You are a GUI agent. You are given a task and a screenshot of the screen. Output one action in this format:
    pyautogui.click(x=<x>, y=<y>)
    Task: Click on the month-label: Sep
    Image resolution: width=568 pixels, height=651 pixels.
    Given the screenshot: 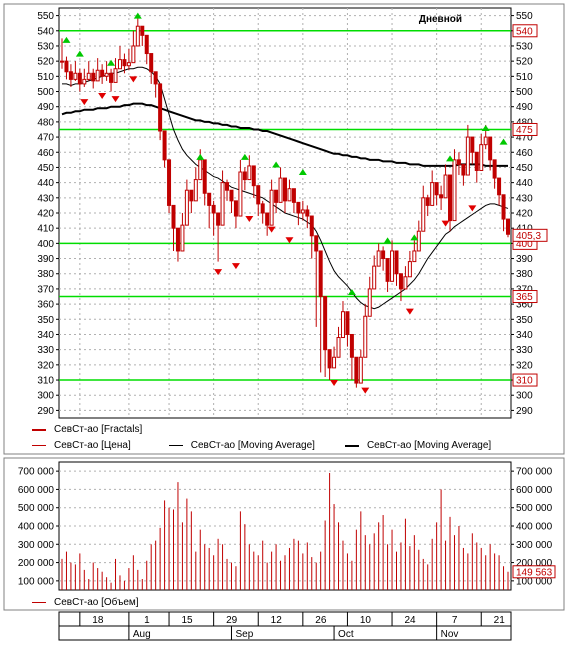 What is the action you would take?
    pyautogui.click(x=244, y=634)
    